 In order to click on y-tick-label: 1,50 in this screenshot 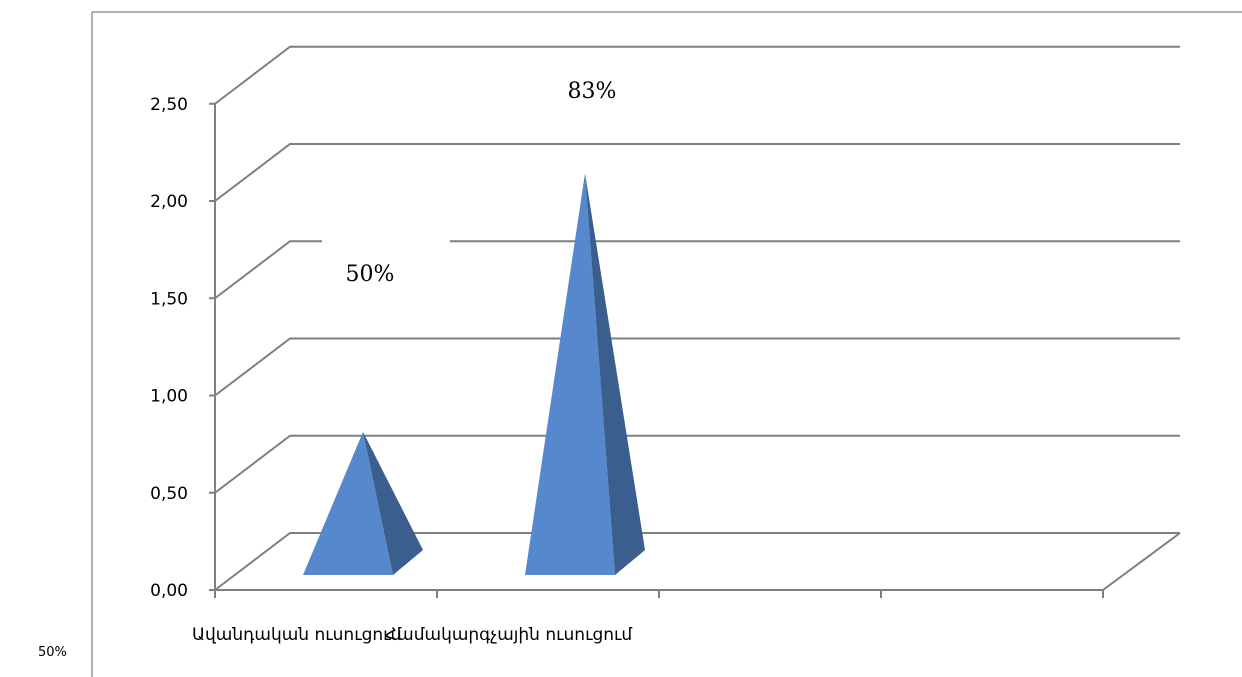, I will do `click(169, 299)`.